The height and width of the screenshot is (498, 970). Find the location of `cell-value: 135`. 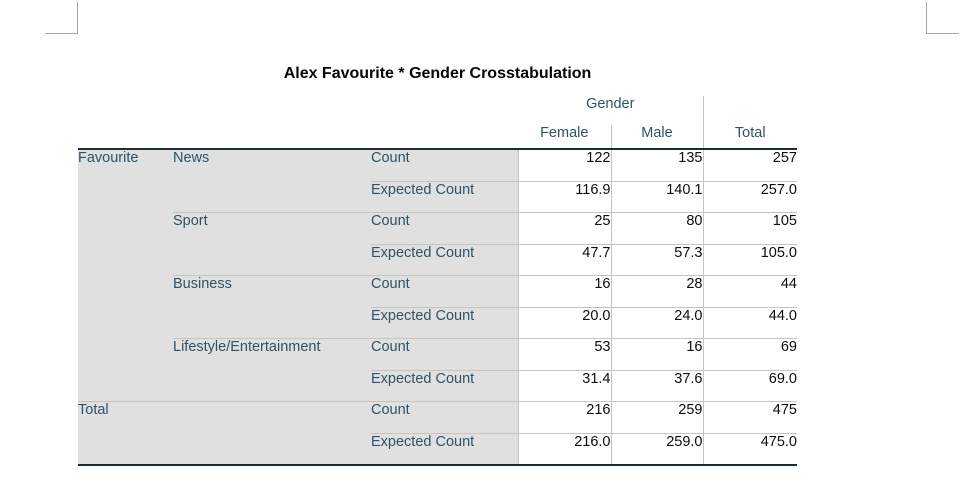

cell-value: 135 is located at coordinates (656, 165).